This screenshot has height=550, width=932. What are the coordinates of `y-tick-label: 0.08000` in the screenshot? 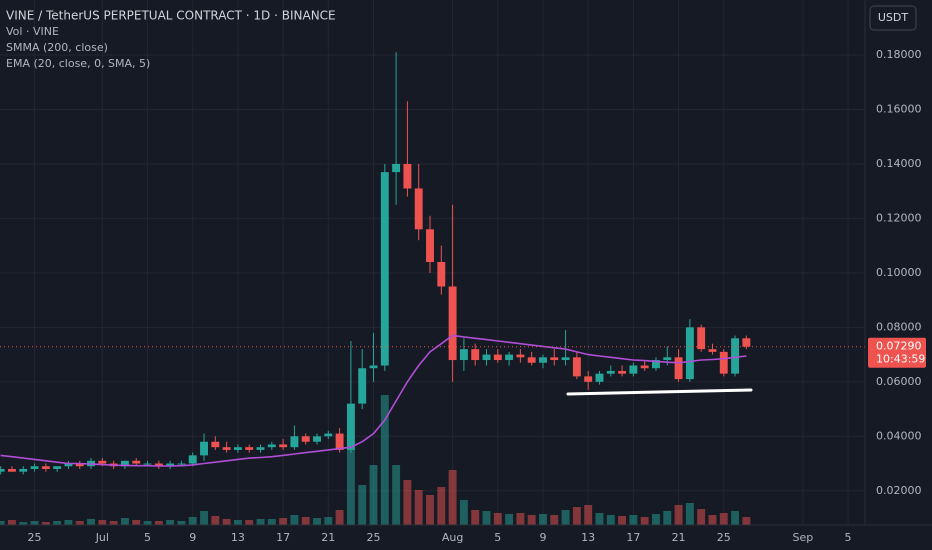 It's located at (899, 326).